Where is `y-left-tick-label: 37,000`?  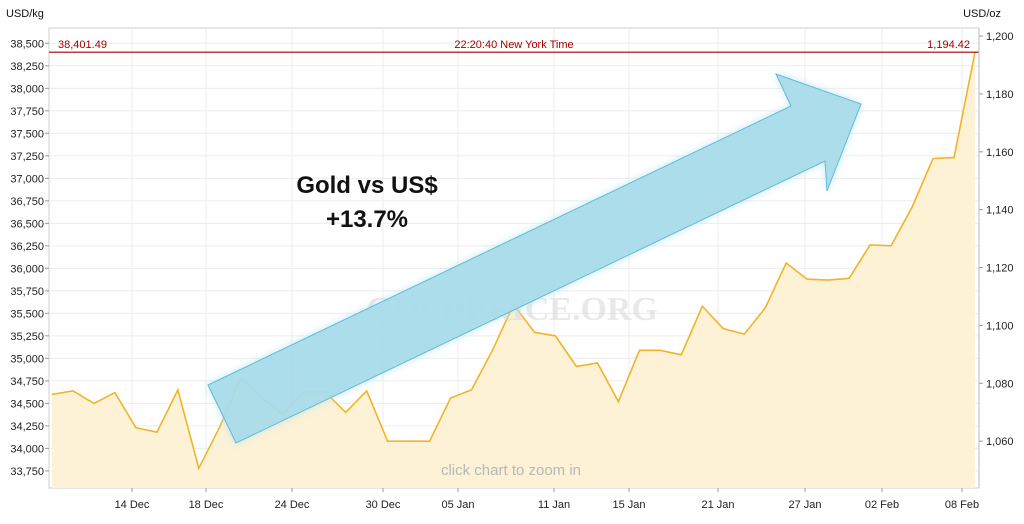 y-left-tick-label: 37,000 is located at coordinates (27, 179).